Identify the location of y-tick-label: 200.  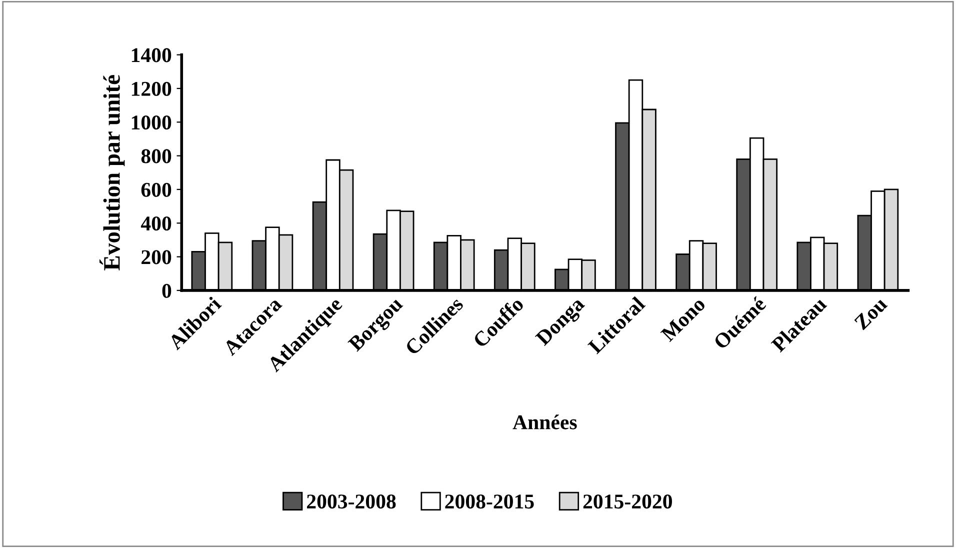
(157, 257).